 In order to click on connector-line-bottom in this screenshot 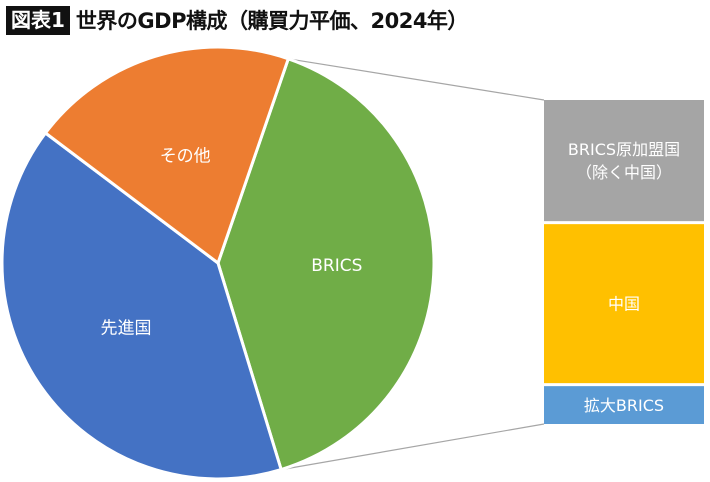, I will do `click(413, 447)`.